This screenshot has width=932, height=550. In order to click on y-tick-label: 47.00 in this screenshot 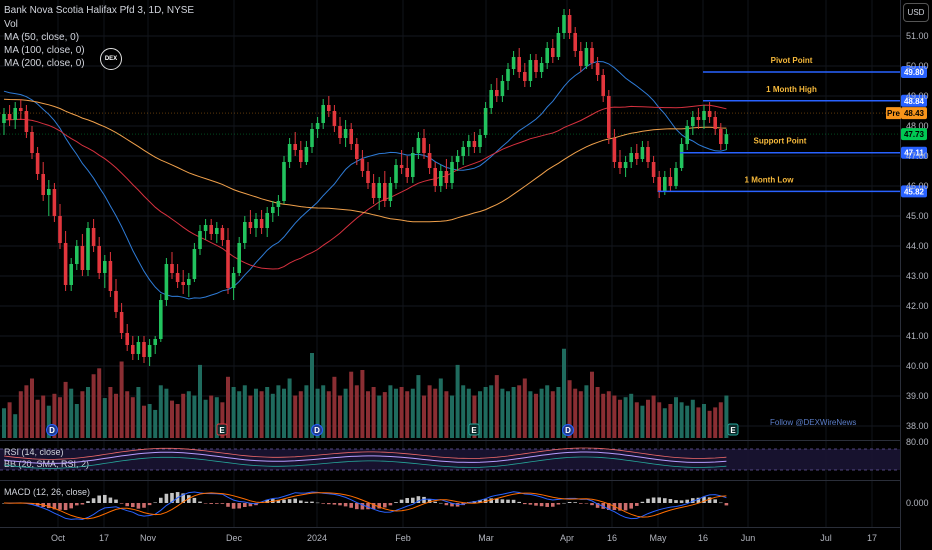, I will do `click(917, 156)`.